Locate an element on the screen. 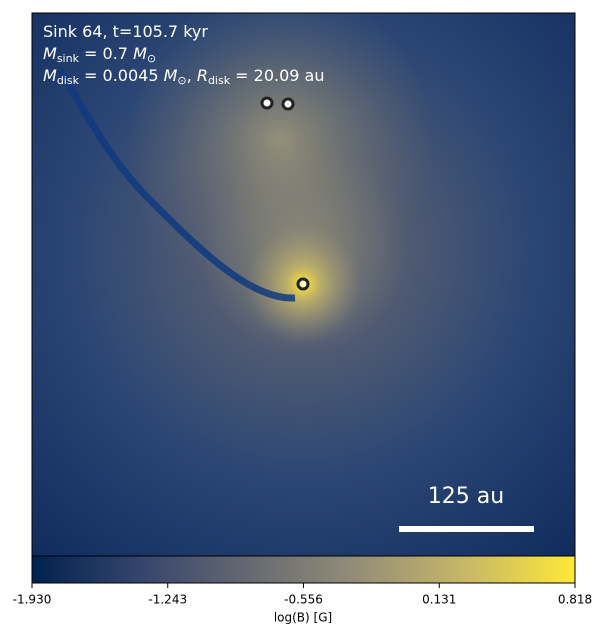 The width and height of the screenshot is (604, 636). annotation-line: Sink 64, t=105.7 kyr is located at coordinates (125, 31).